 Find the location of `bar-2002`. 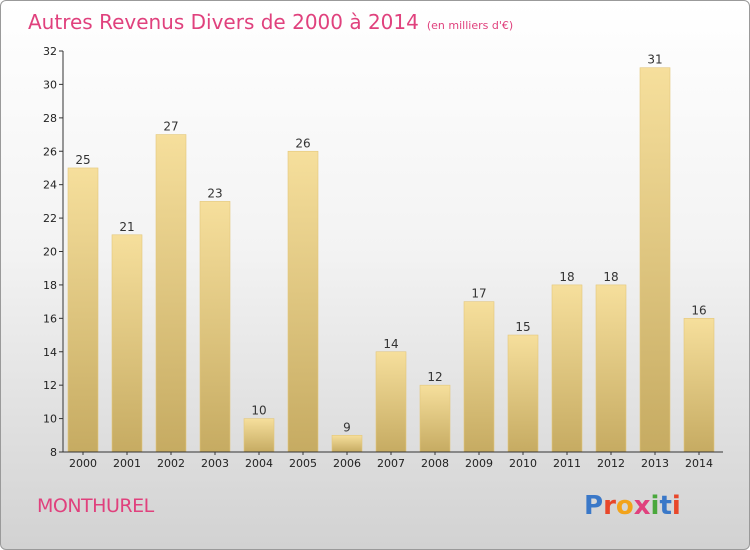

bar-2002 is located at coordinates (171, 293).